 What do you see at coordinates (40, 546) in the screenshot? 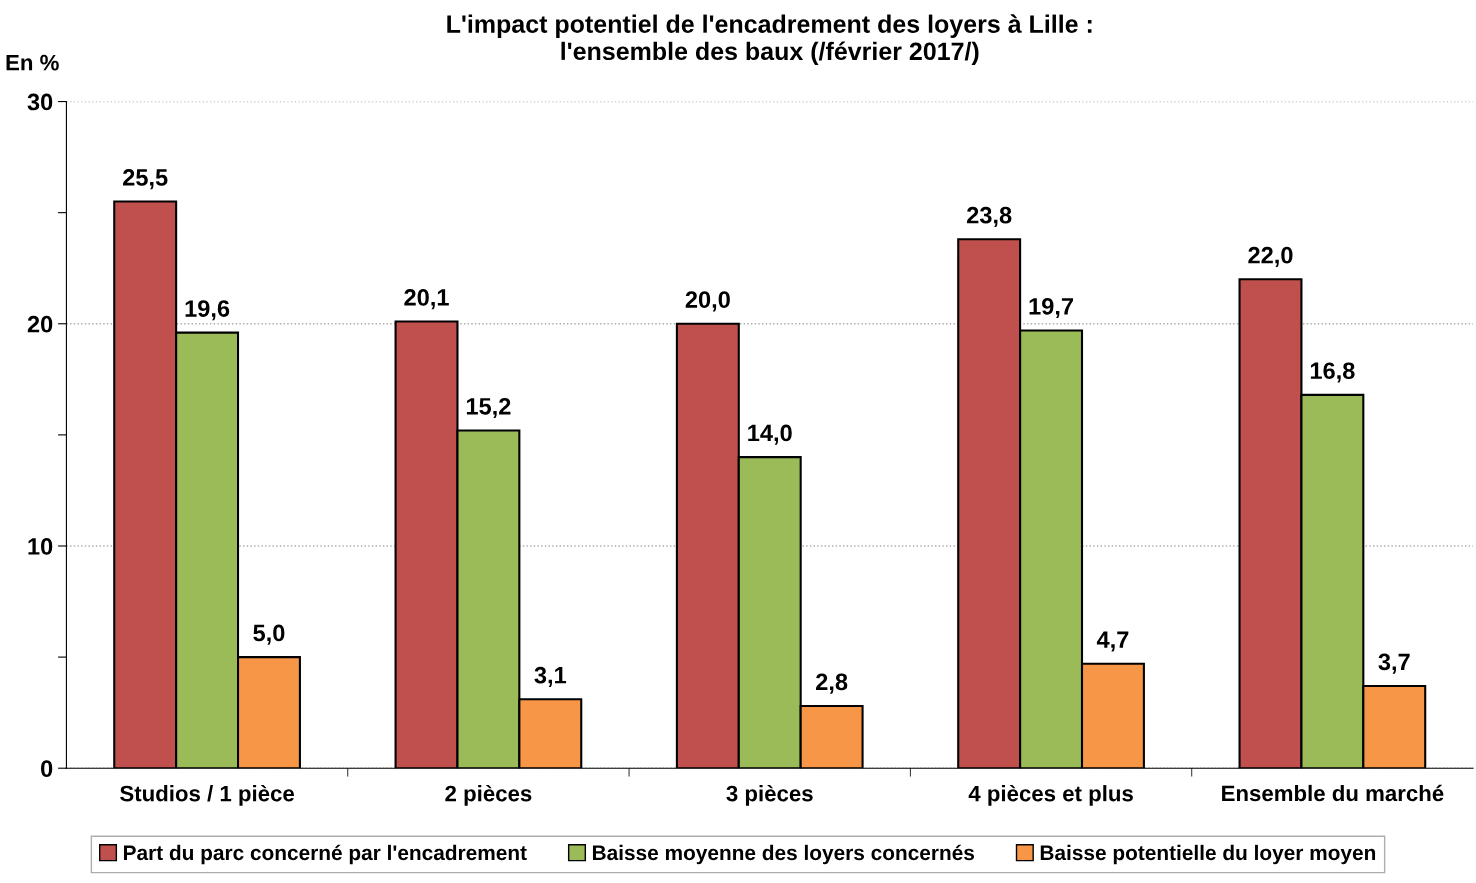
I see `y-tick-label: 10` at bounding box center [40, 546].